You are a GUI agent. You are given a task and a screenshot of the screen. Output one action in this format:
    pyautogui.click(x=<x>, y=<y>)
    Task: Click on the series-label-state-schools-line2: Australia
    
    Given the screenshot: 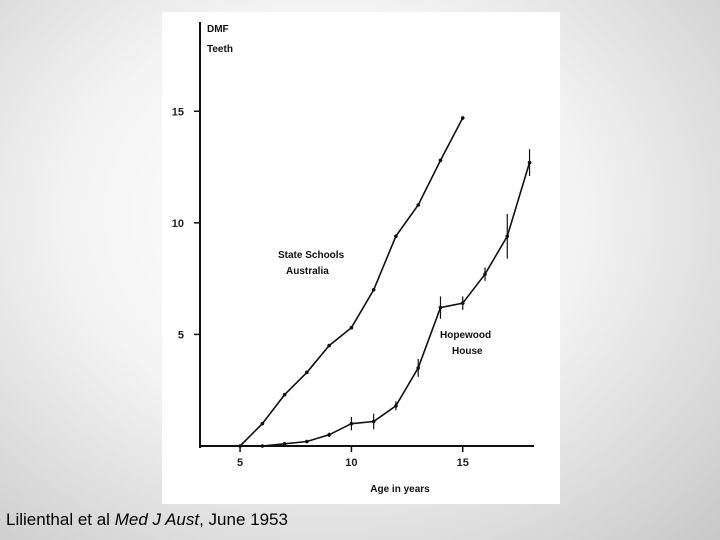 What is the action you would take?
    pyautogui.click(x=307, y=271)
    